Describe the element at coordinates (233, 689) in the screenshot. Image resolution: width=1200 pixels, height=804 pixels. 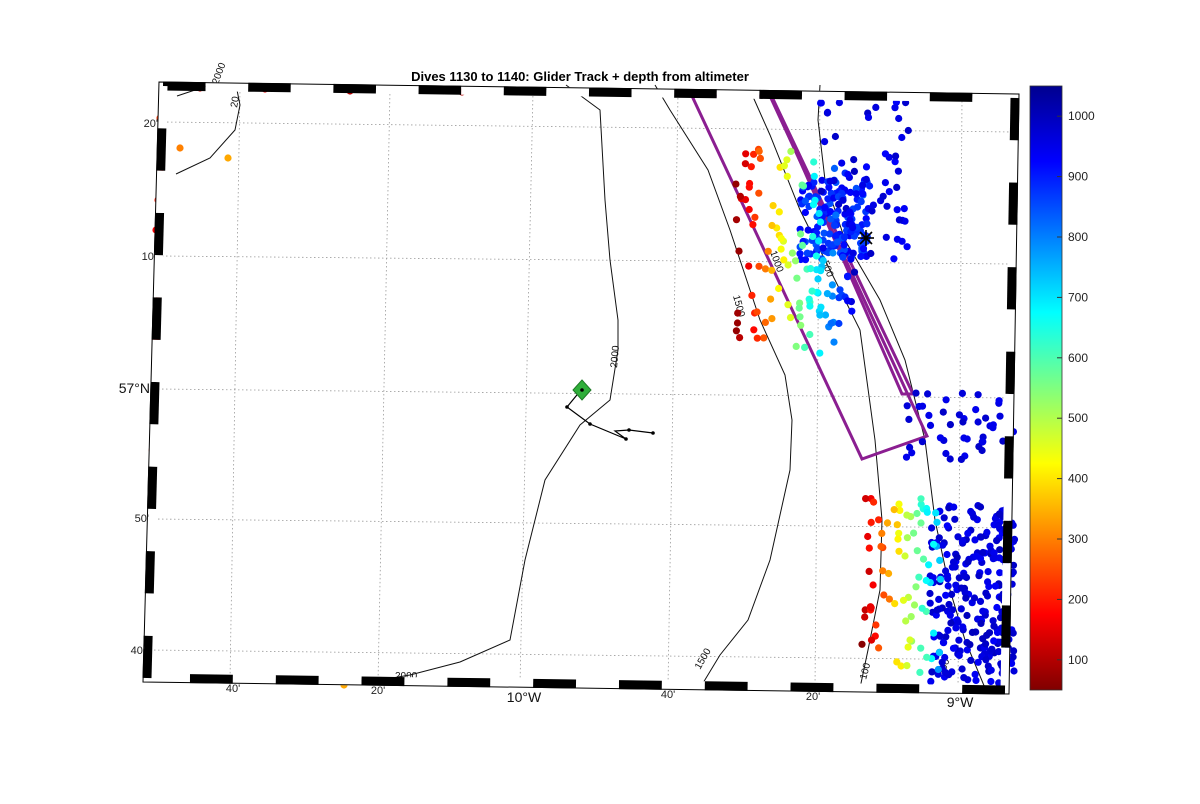
I see `lon-label: 40'` at that location.